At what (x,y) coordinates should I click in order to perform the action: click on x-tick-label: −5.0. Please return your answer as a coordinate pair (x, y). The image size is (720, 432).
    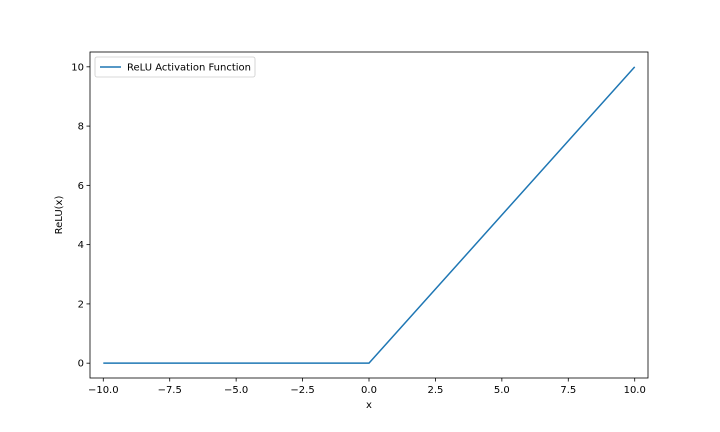
    Looking at the image, I should click on (236, 390).